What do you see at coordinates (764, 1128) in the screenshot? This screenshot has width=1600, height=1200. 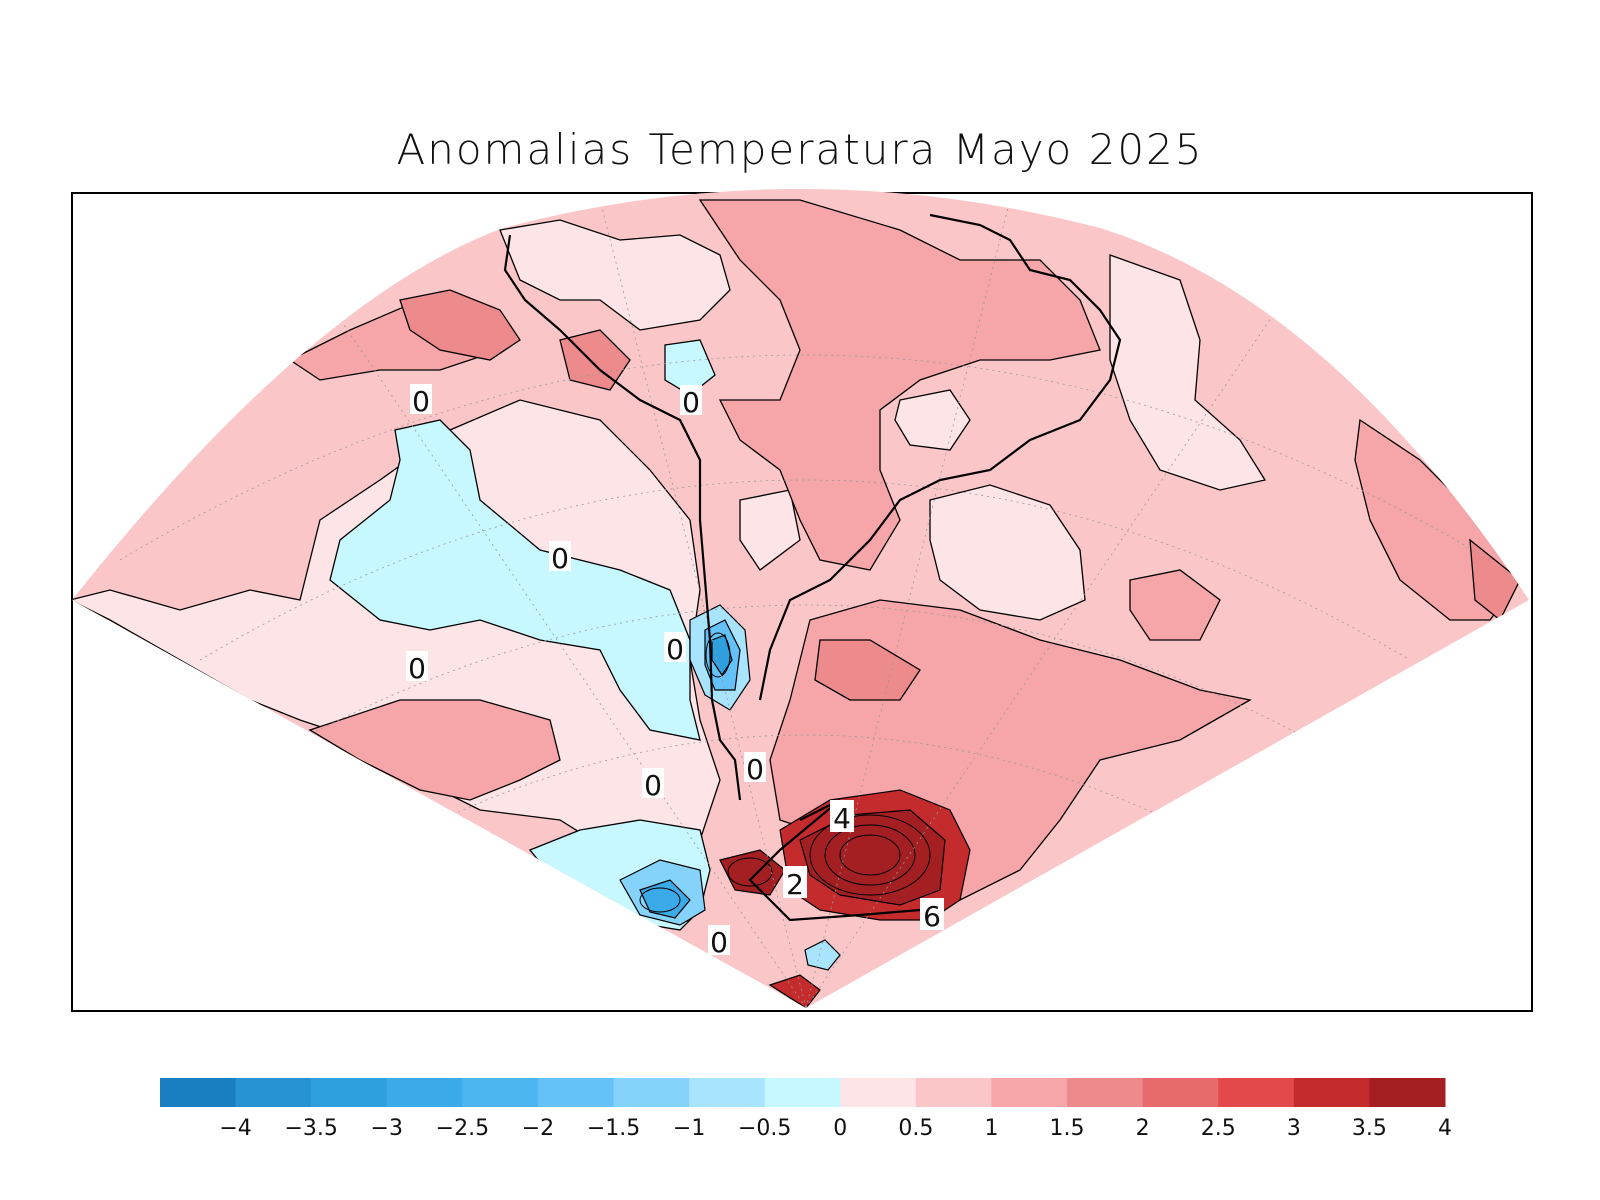 I see `colorbar-tick-label: −0.5` at bounding box center [764, 1128].